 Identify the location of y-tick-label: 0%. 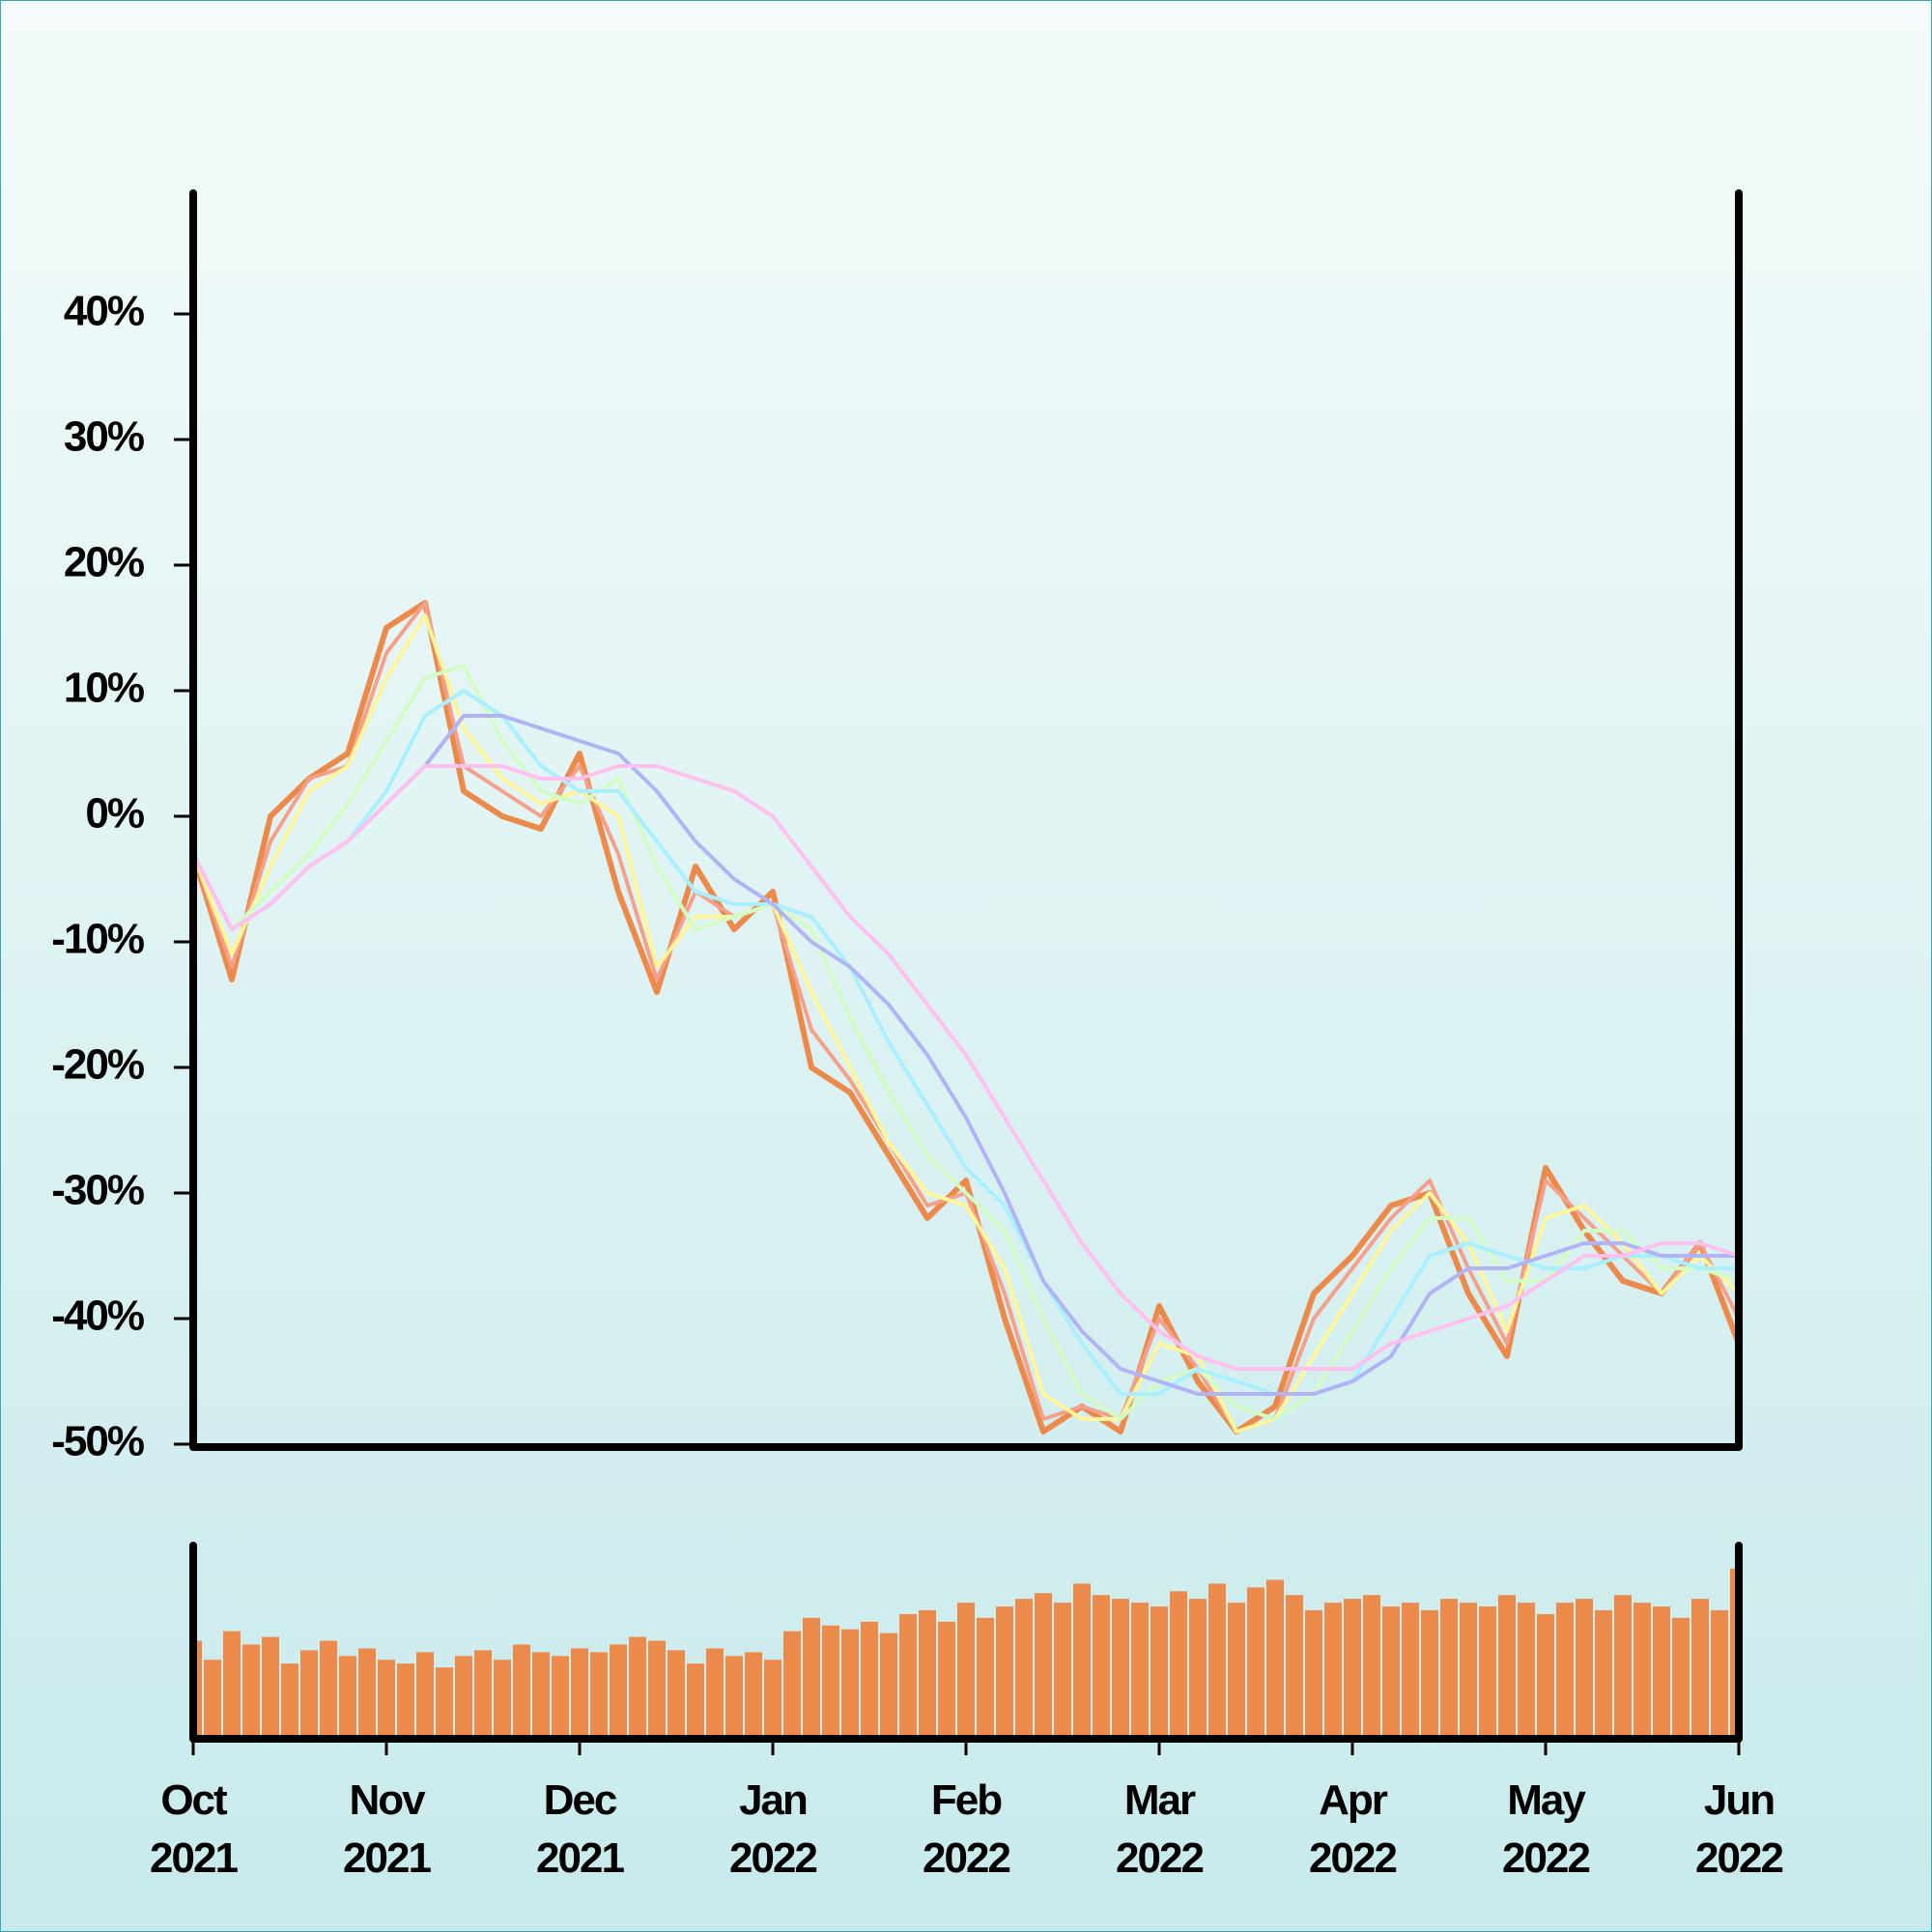
(114, 814).